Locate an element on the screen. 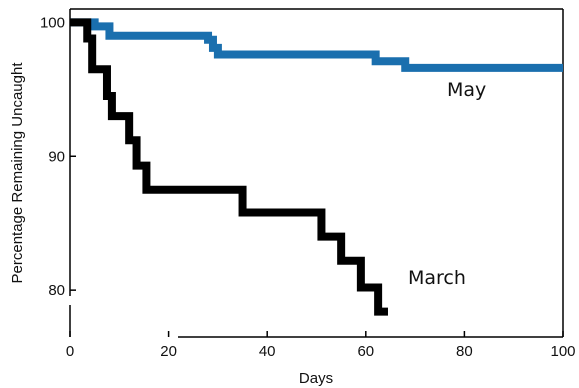  y-tick-label: 100 is located at coordinates (52, 22).